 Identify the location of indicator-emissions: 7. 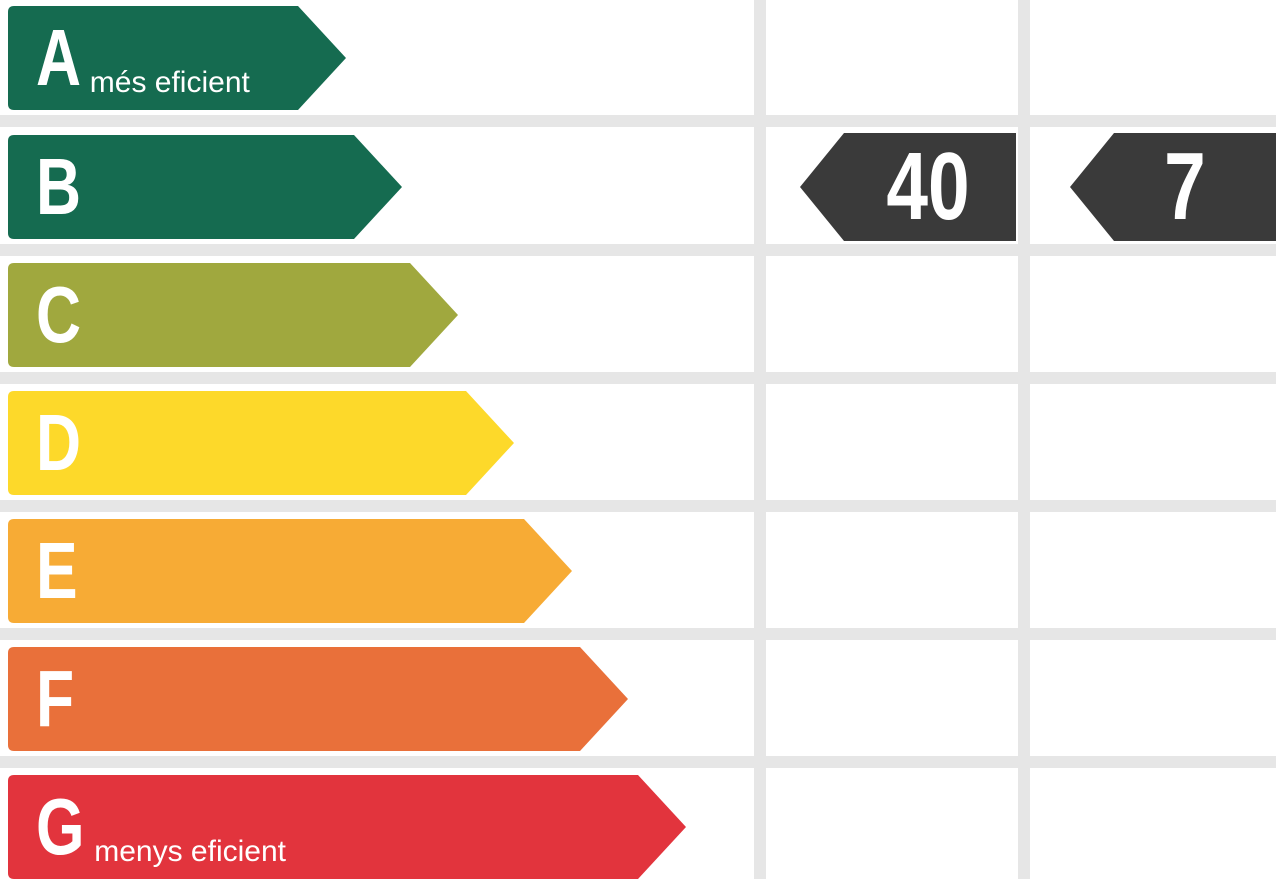
(1173, 187).